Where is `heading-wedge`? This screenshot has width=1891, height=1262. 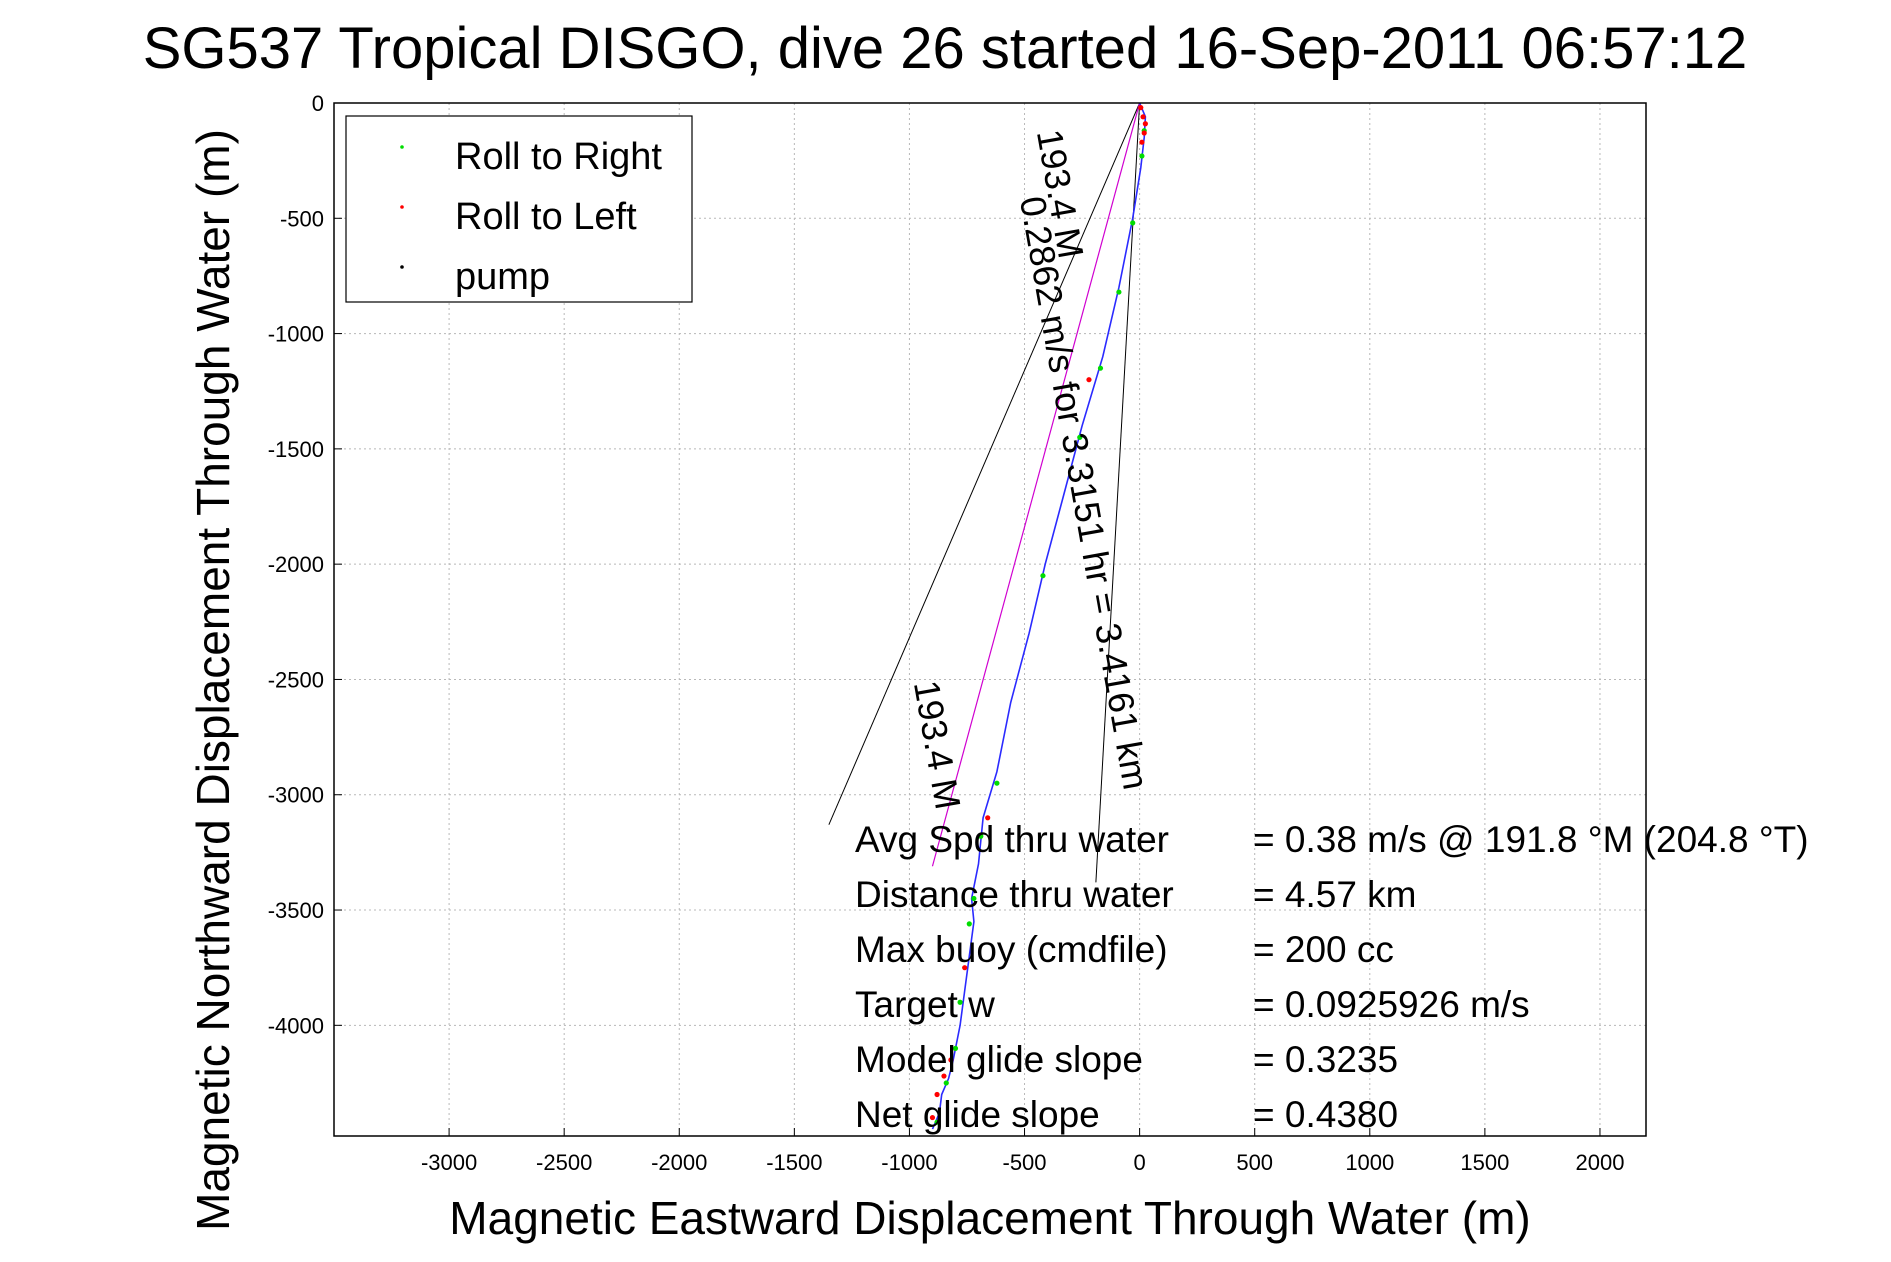
heading-wedge is located at coordinates (984, 492).